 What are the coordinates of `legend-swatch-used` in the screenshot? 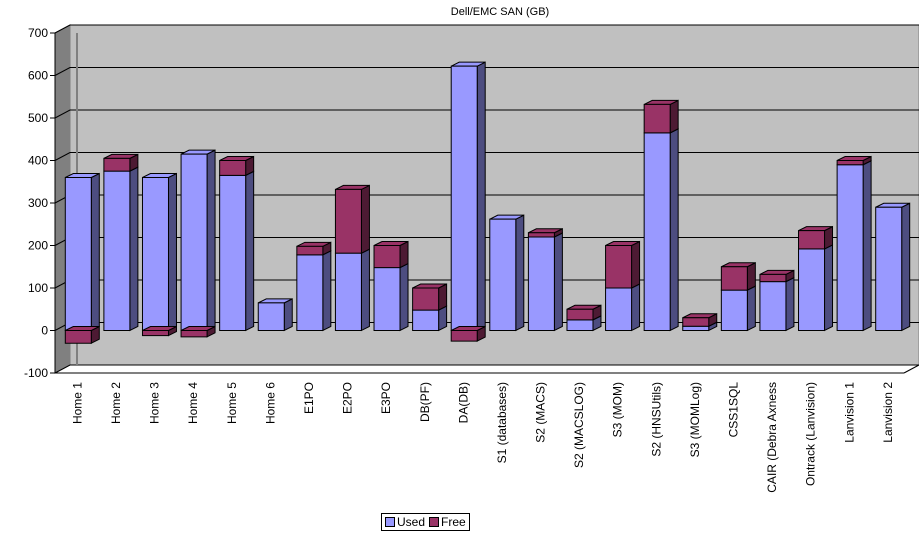 It's located at (390, 522).